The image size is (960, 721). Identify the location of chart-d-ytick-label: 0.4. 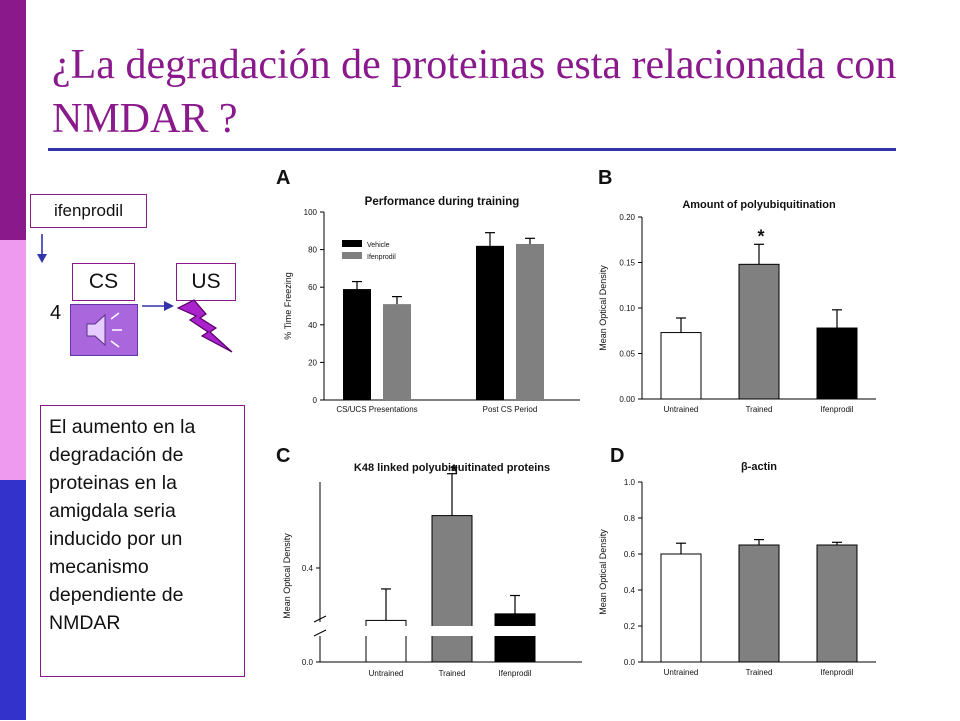
(630, 590).